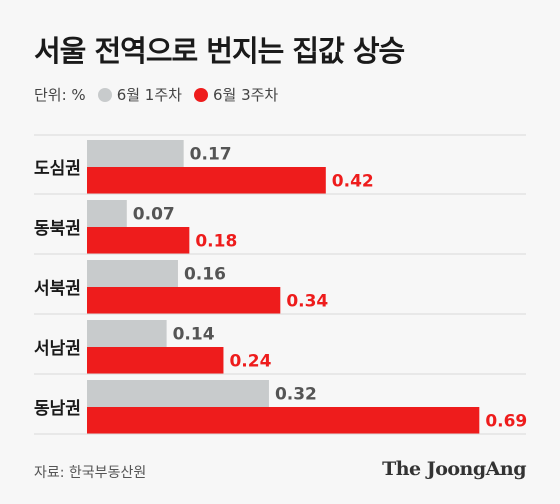 Image resolution: width=560 pixels, height=504 pixels. I want to click on category-label: 도심권, so click(57, 169).